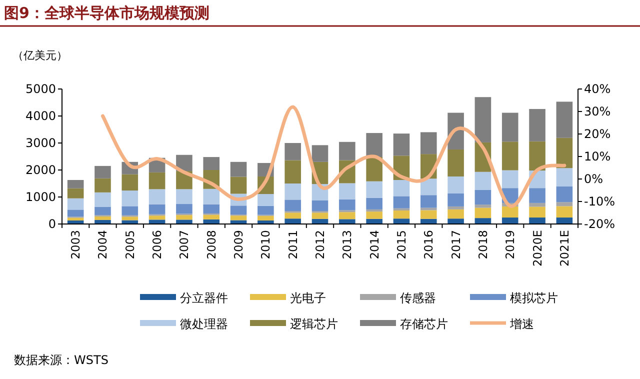 This screenshot has width=640, height=379. Describe the element at coordinates (40, 197) in the screenshot. I see `y-tick-label: 1000` at that location.